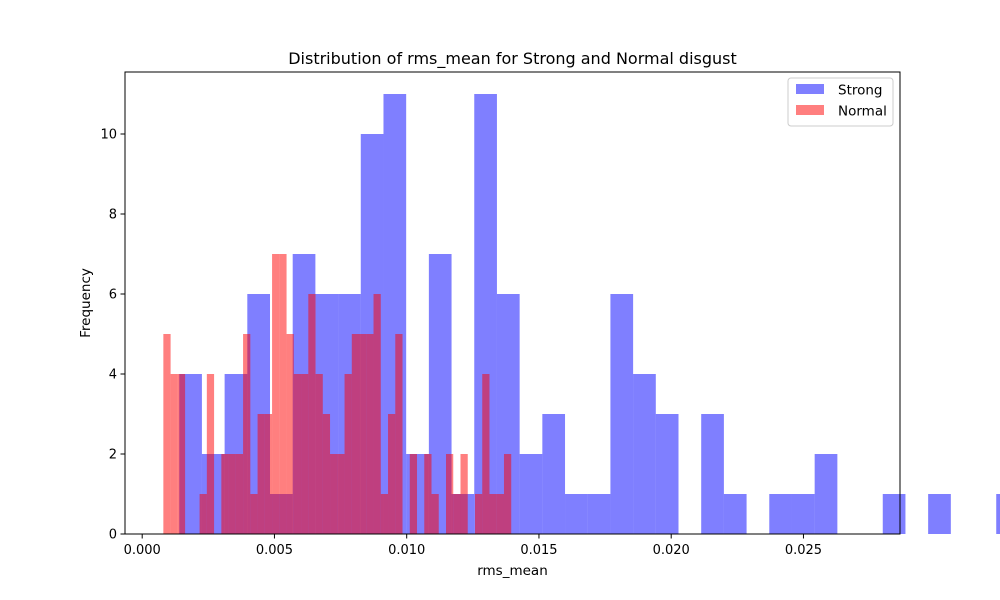 The height and width of the screenshot is (600, 1000). I want to click on legend-label-normal: Normal, so click(862, 112).